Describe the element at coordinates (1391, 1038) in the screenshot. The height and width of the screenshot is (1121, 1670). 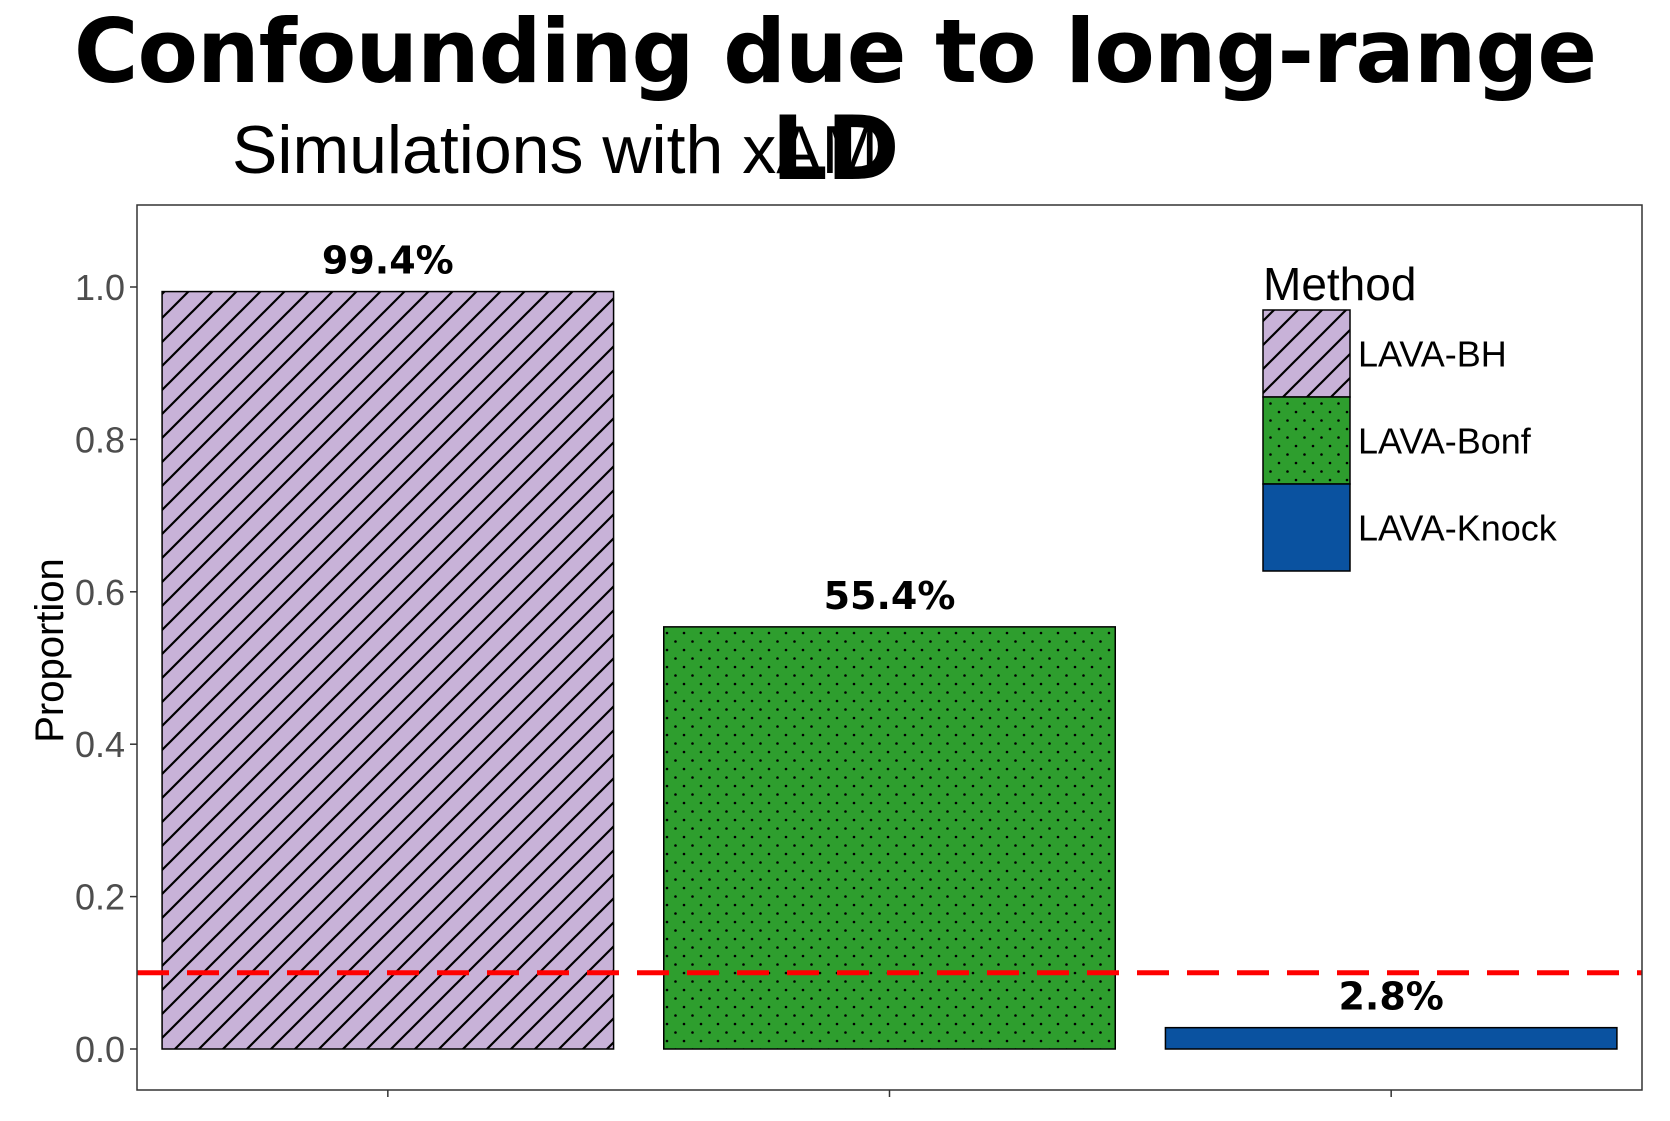
I see `bar-lava-knock` at that location.